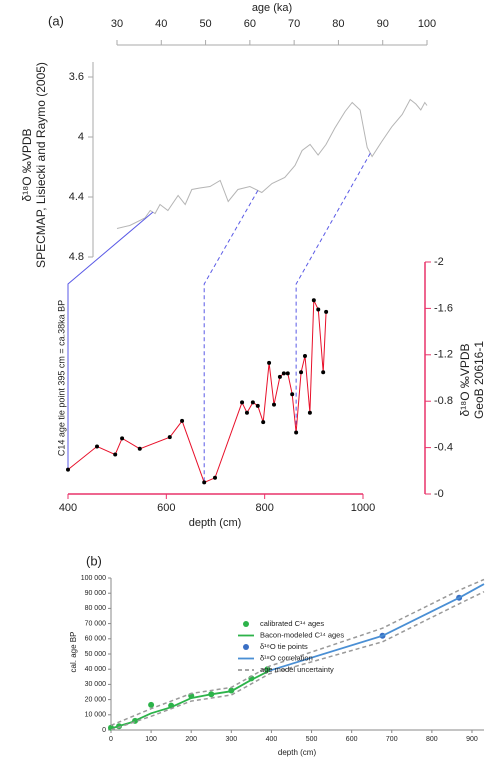 The height and width of the screenshot is (766, 500). What do you see at coordinates (96, 684) in the screenshot?
I see `y-tick-label: 30 000` at bounding box center [96, 684].